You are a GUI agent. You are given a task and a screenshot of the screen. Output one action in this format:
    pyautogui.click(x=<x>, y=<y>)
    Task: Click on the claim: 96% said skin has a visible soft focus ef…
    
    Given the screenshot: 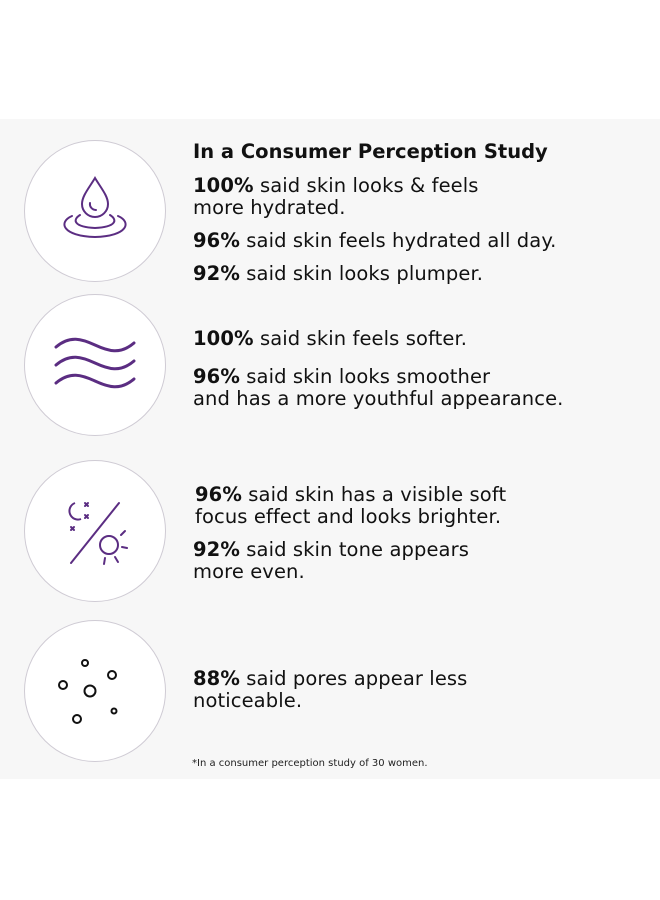 What is the action you would take?
    pyautogui.click(x=351, y=505)
    